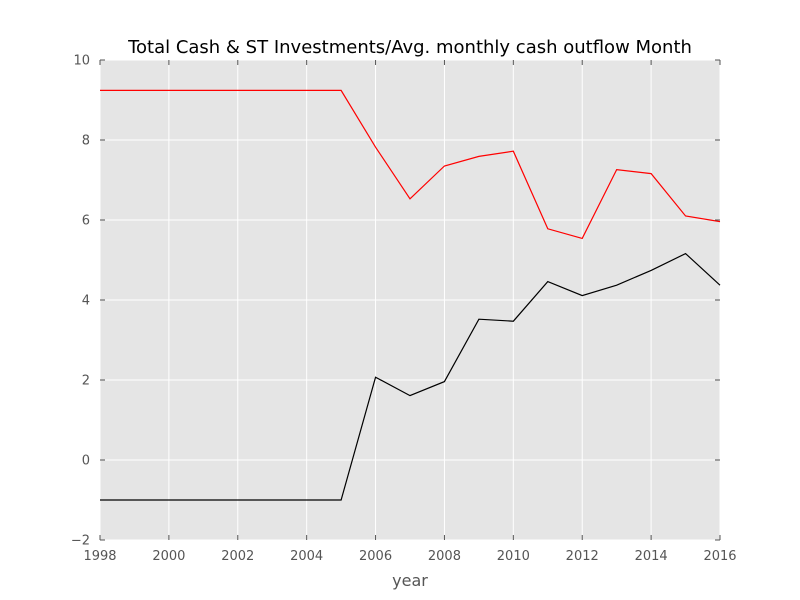  Describe the element at coordinates (306, 556) in the screenshot. I see `x-tick-label: 2004` at that location.